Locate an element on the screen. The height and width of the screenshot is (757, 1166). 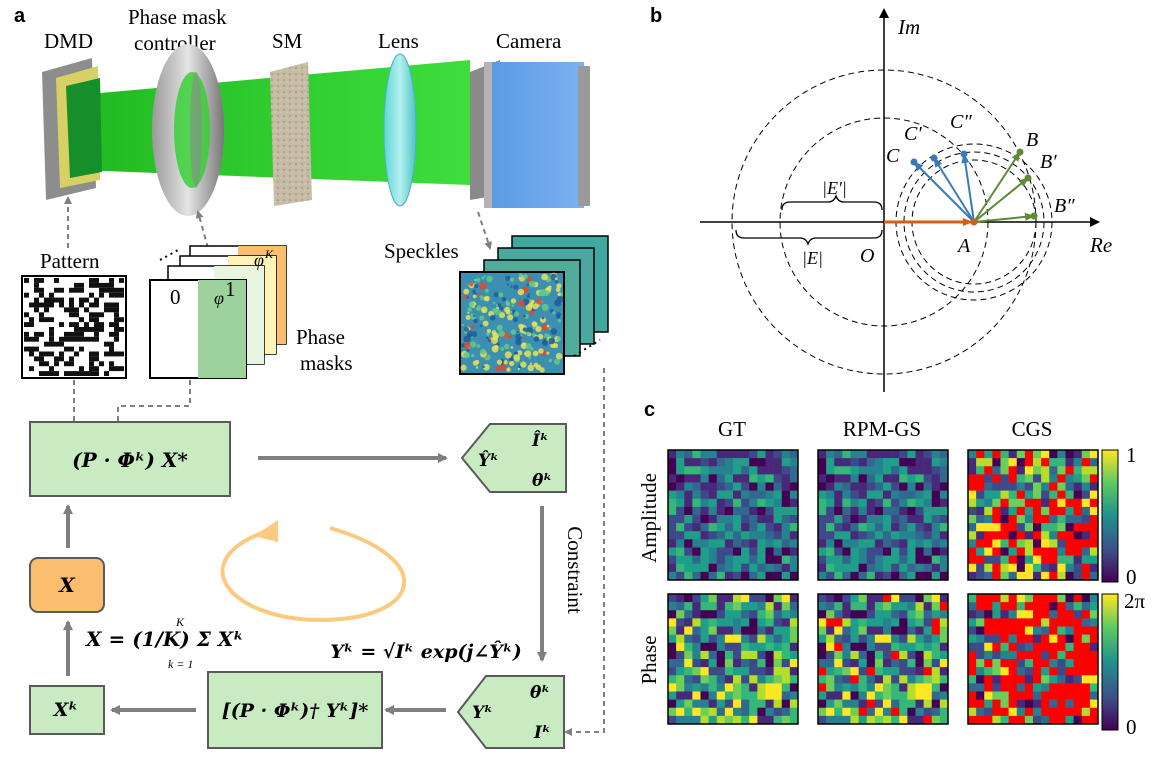
vector-ac2 is located at coordinates (968, 188).